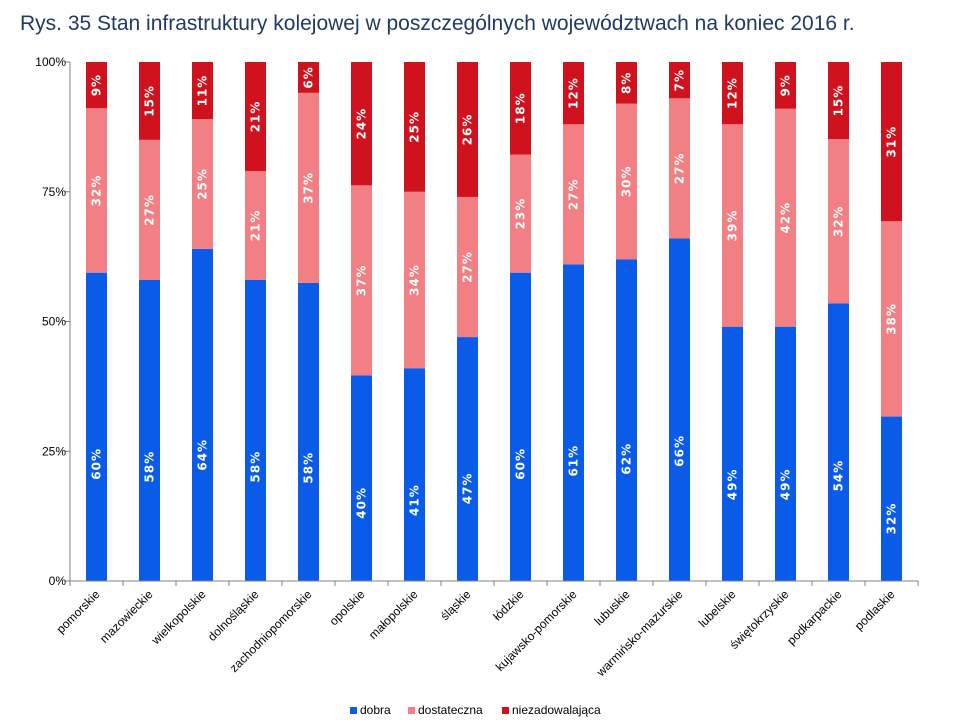 The width and height of the screenshot is (960, 726). What do you see at coordinates (468, 488) in the screenshot?
I see `data-label: 47%` at bounding box center [468, 488].